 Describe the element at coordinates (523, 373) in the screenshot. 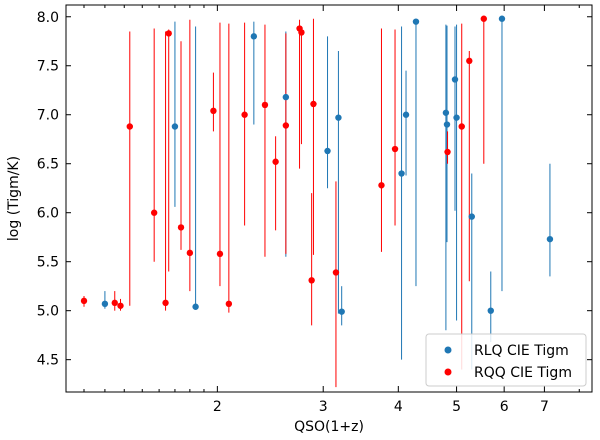

I see `legend-label-rqq: RQQ CIE Tigm` at that location.